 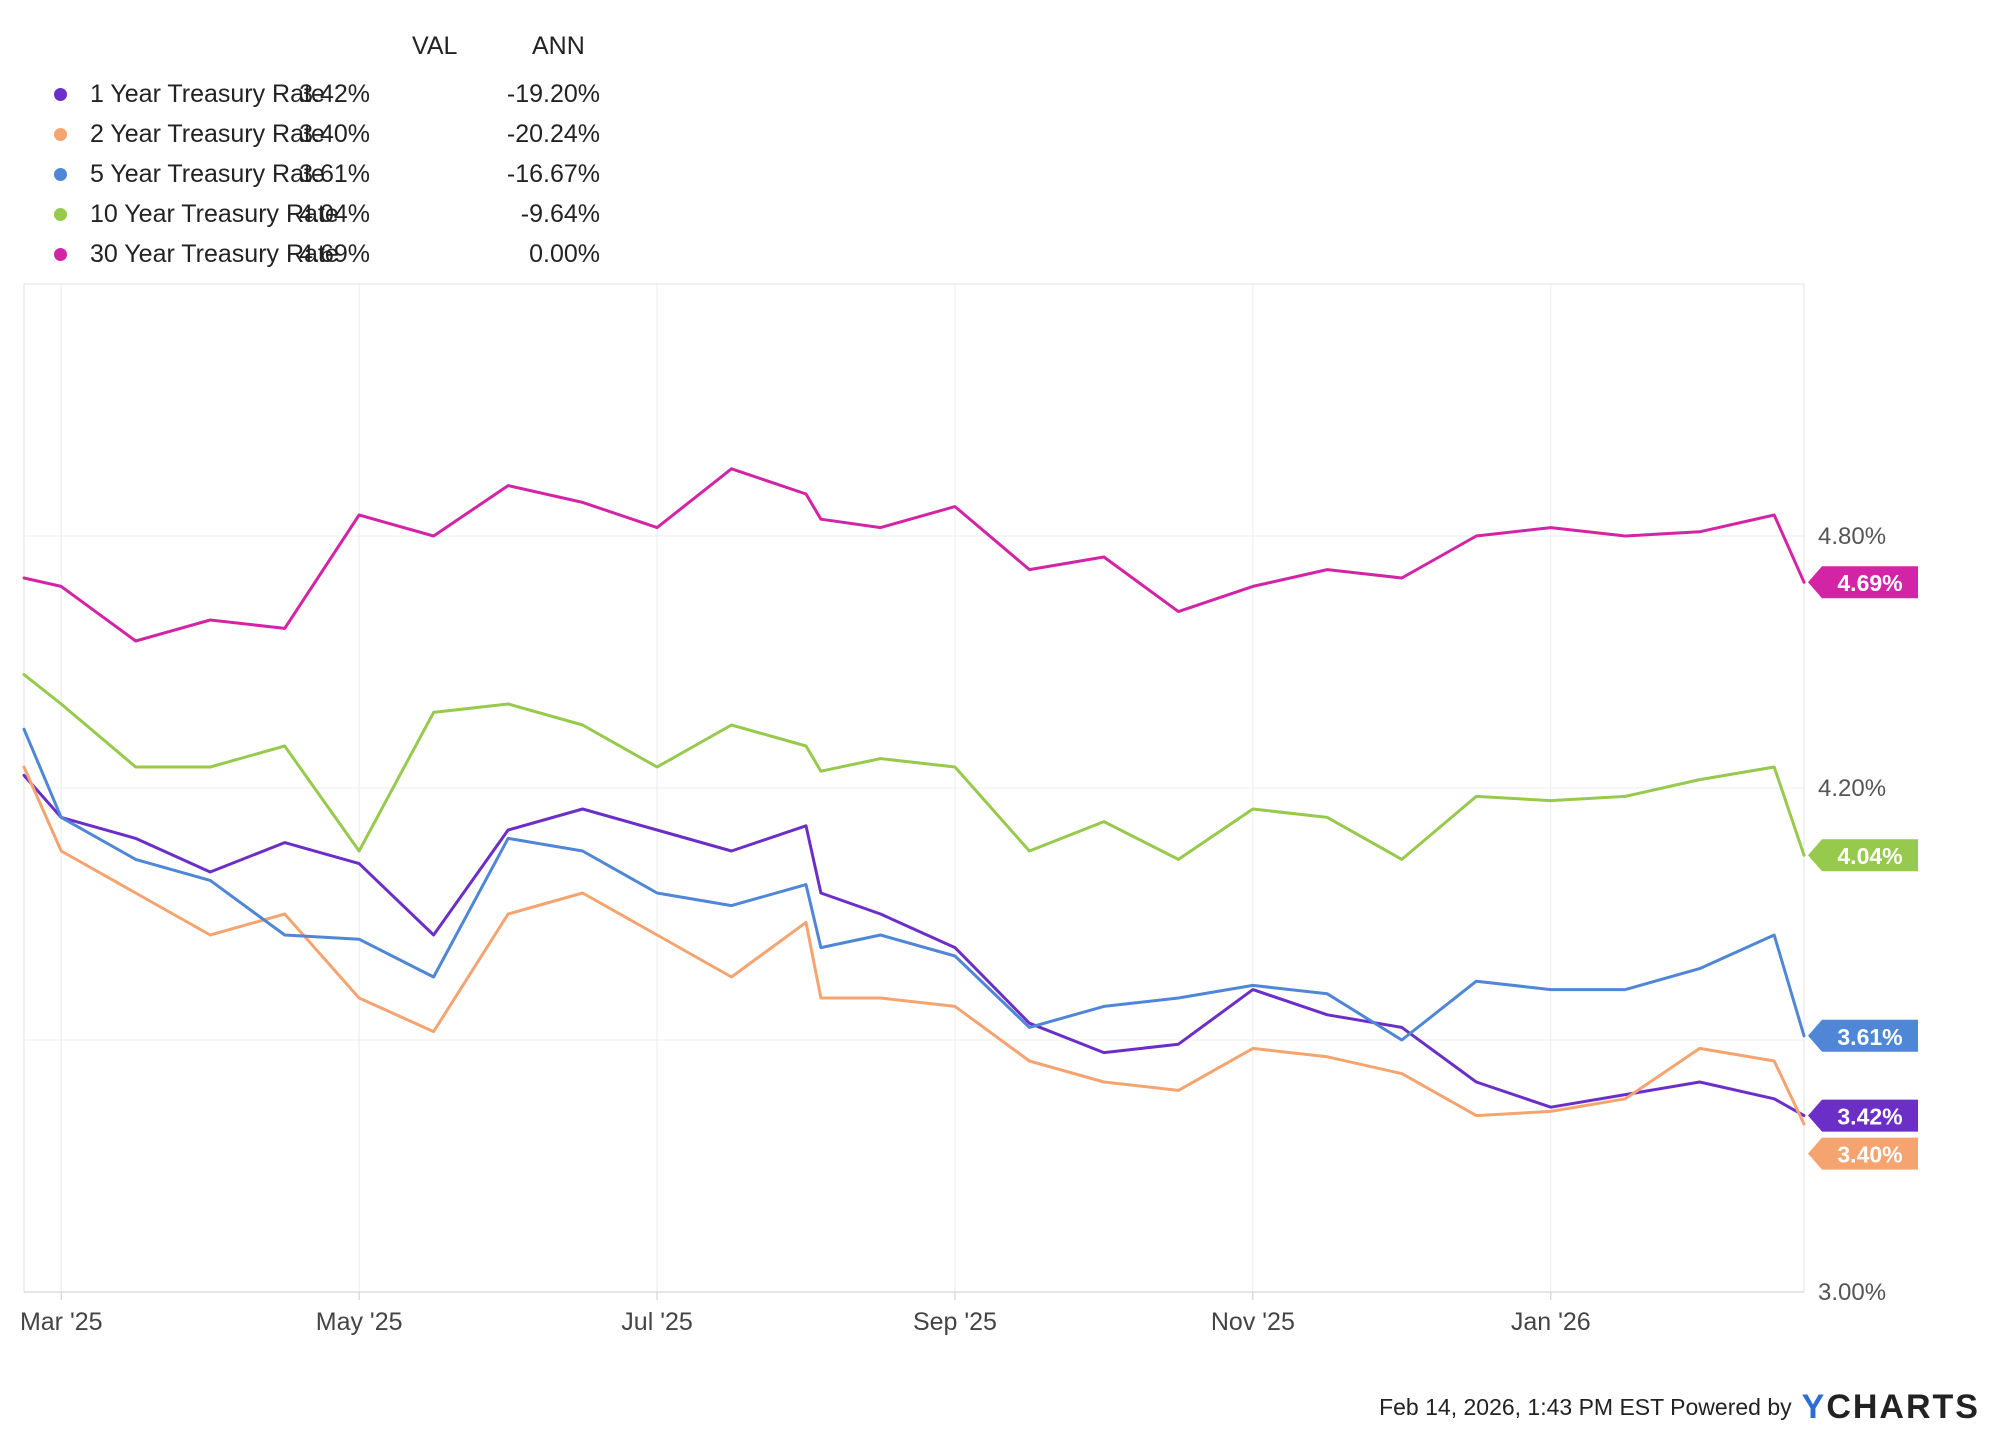 What do you see at coordinates (334, 134) in the screenshot?
I see `legend-series-val: 3.40%` at bounding box center [334, 134].